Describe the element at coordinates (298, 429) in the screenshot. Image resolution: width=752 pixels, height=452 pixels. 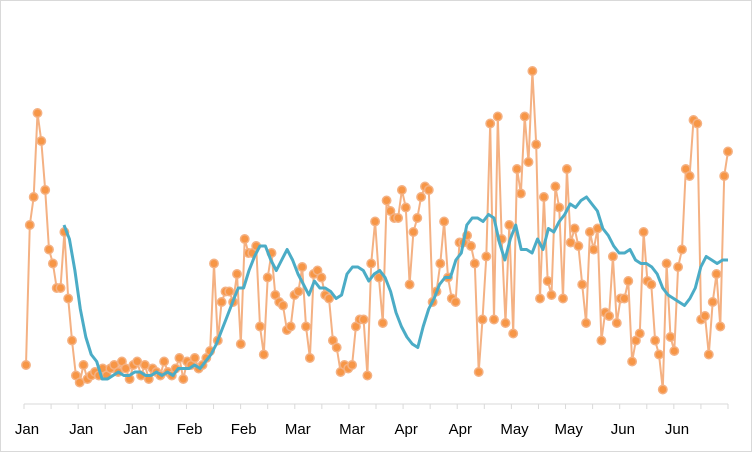
I see `x-tick-label: Mar` at that location.